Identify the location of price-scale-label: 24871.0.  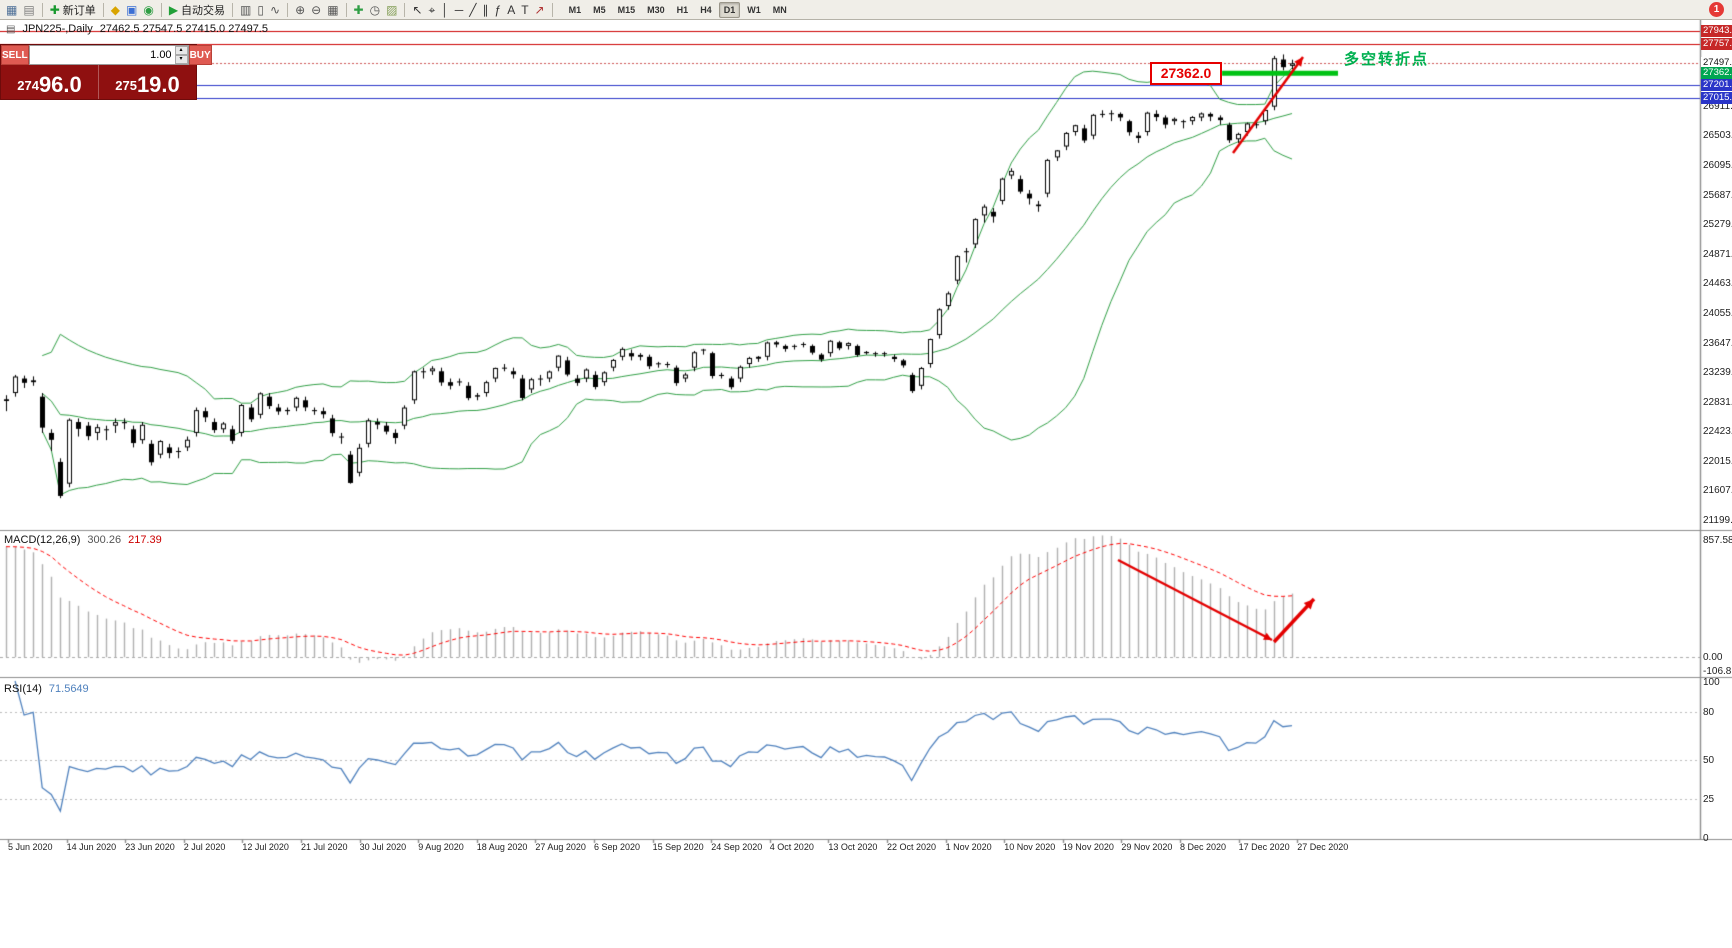
(1717, 254).